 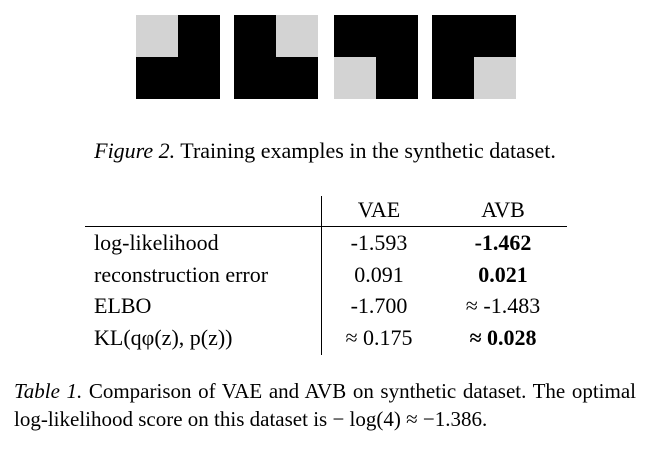 I want to click on figure-caption-label: Figure 2., so click(x=135, y=150).